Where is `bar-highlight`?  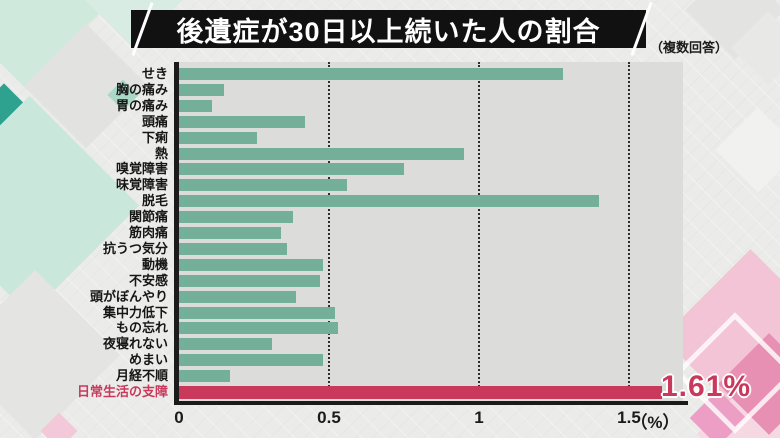
bar-highlight is located at coordinates (420, 392).